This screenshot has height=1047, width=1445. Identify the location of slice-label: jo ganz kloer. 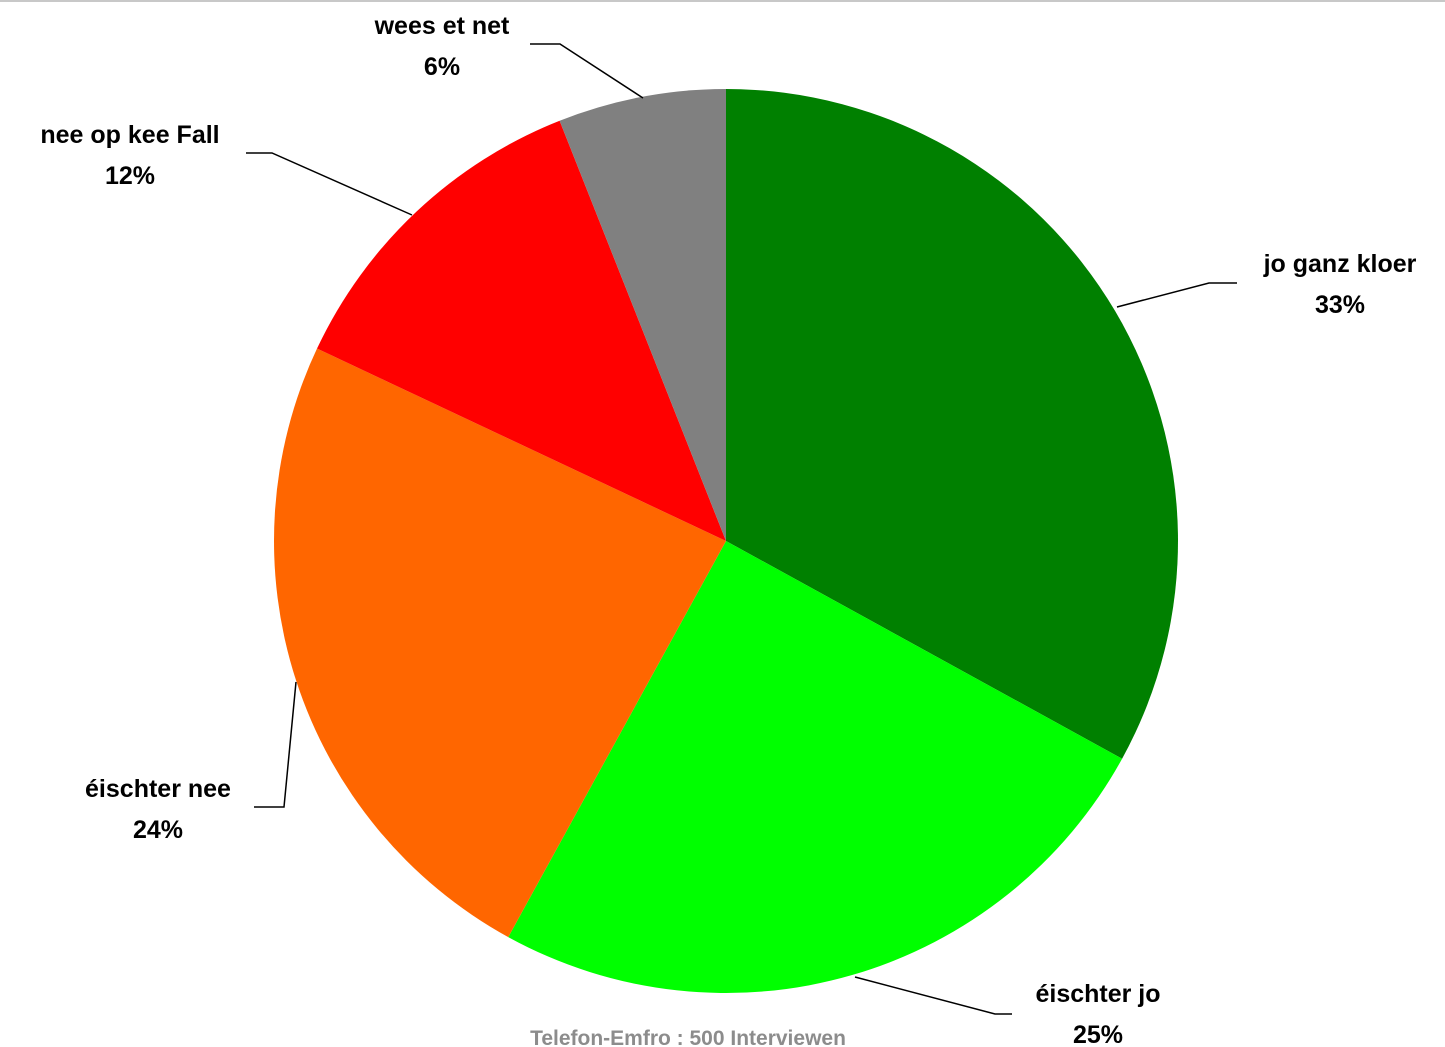
(1340, 264).